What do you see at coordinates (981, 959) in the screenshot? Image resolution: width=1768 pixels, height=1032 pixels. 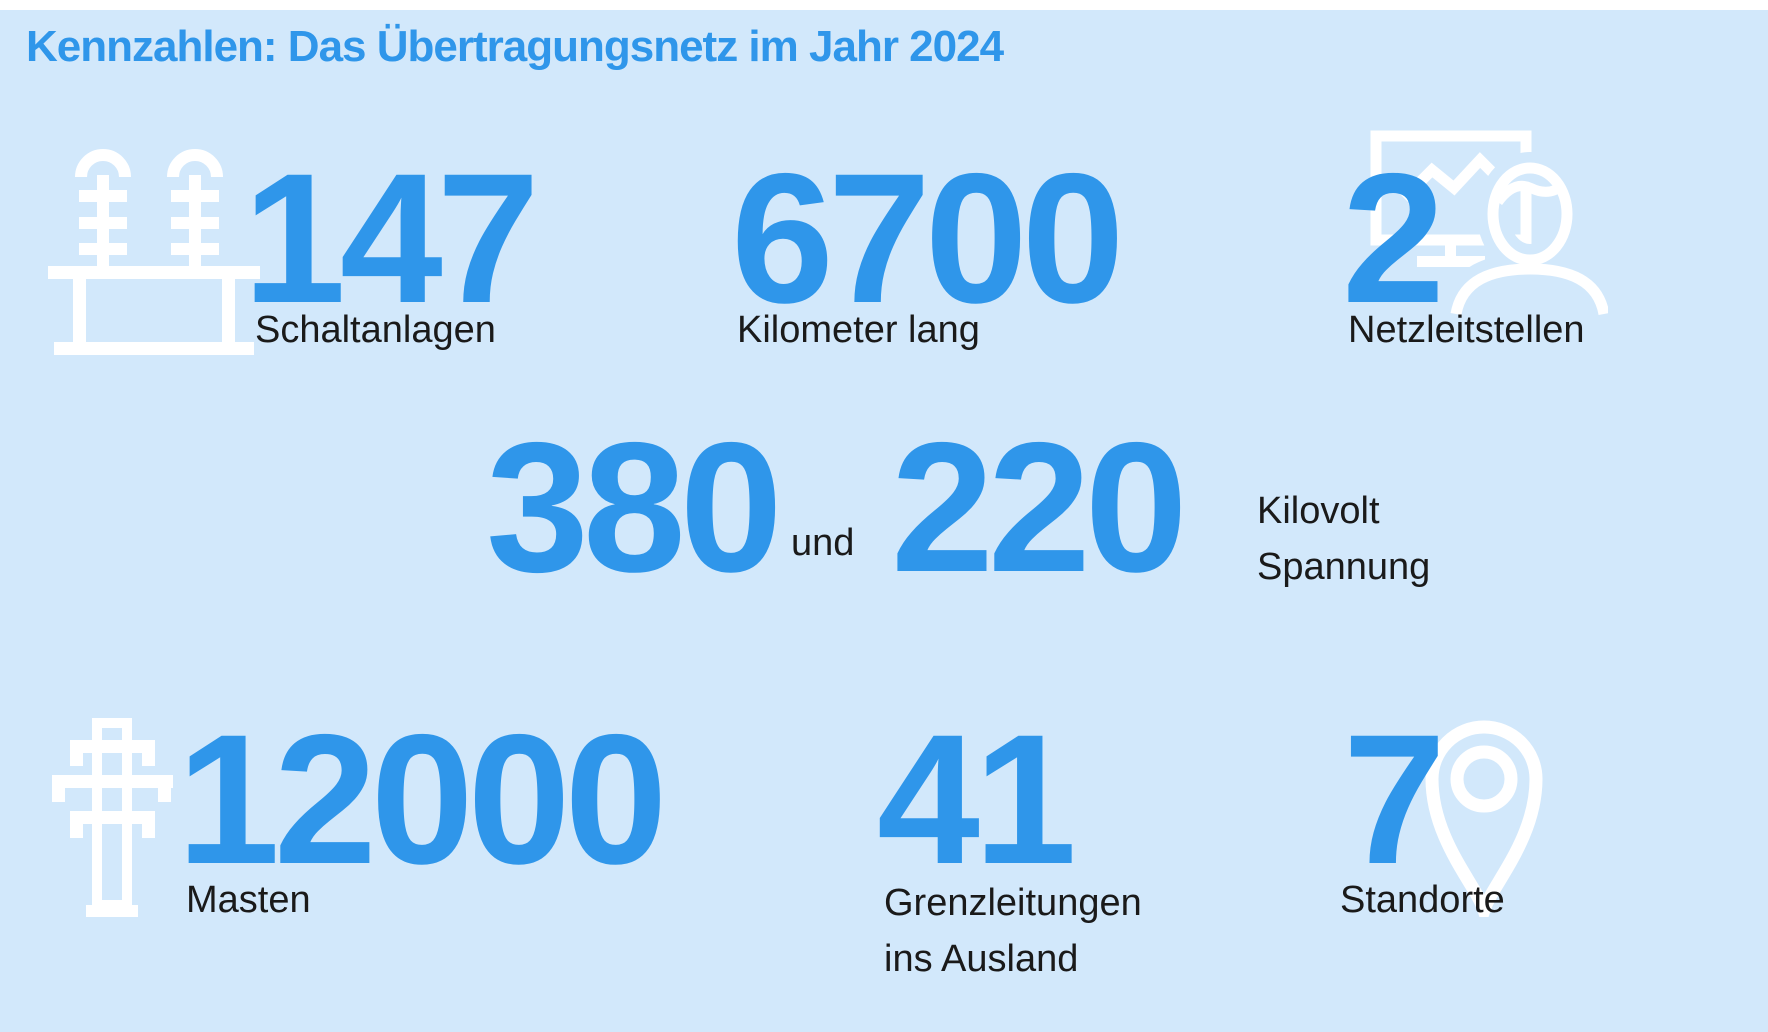 I see `stat-label-grenzleitungen-line2: ins Ausland` at bounding box center [981, 959].